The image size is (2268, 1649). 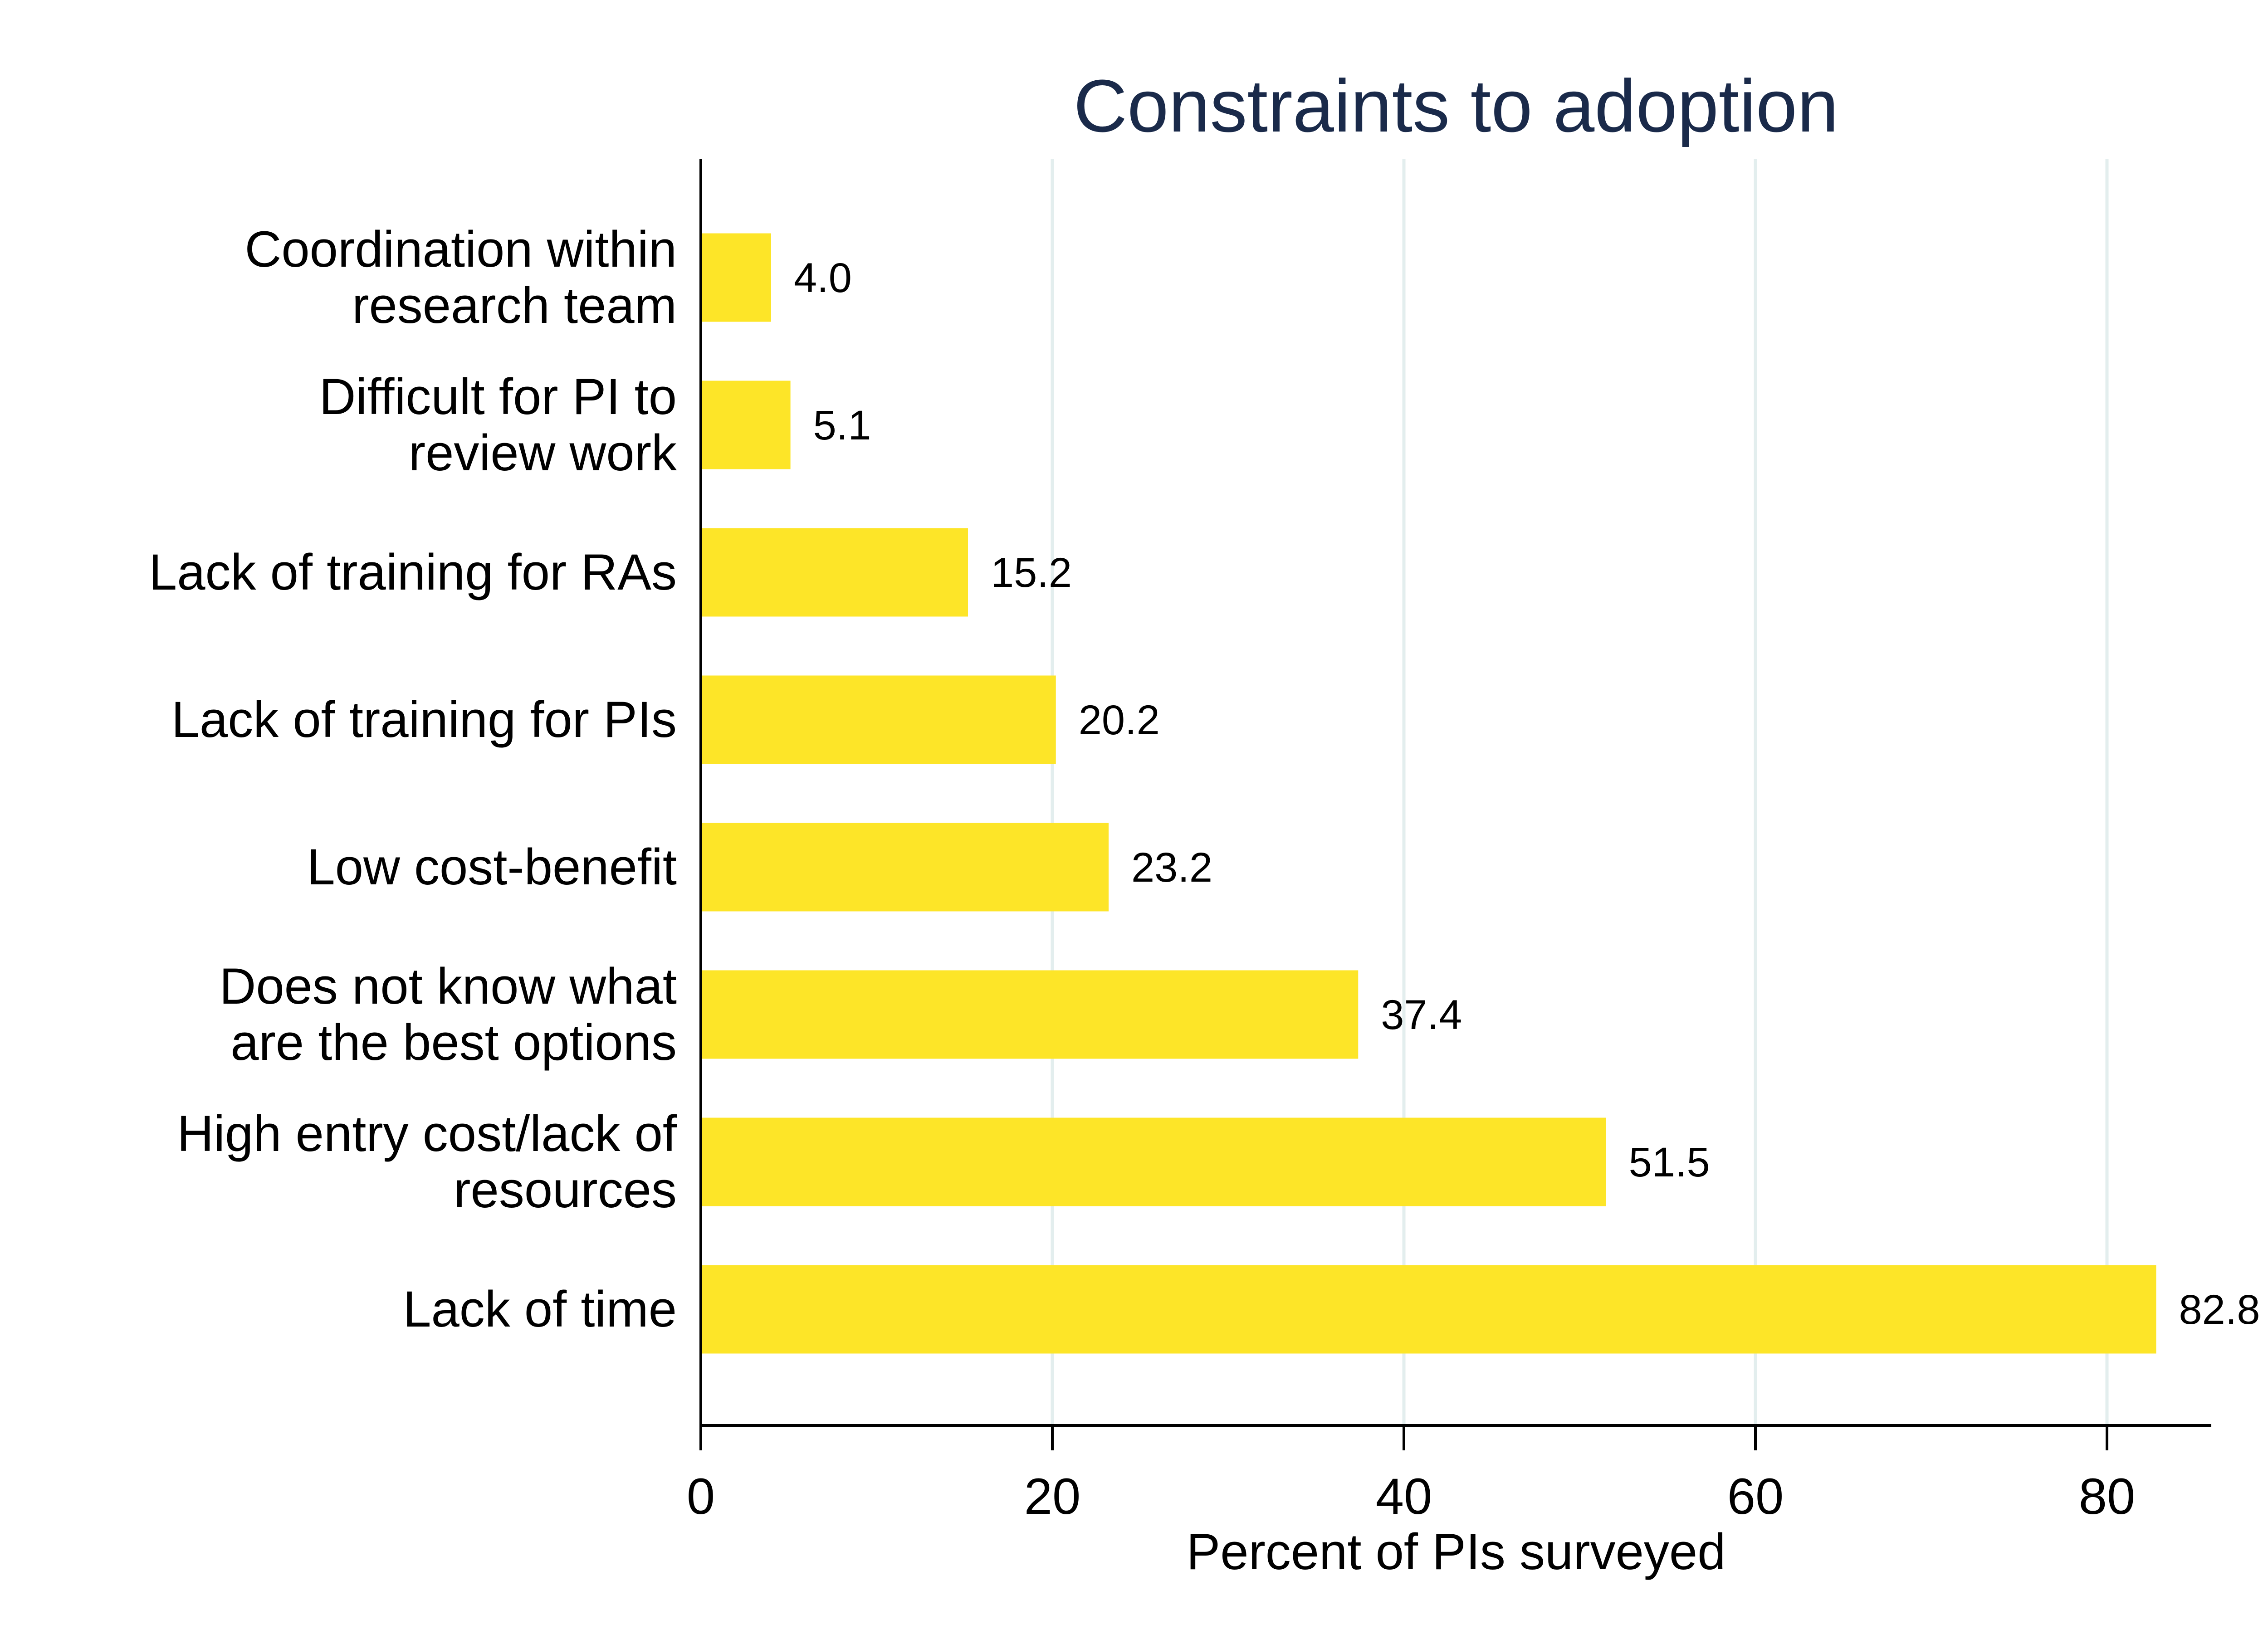 What do you see at coordinates (1756, 1496) in the screenshot?
I see `x-tick-label-60: 60` at bounding box center [1756, 1496].